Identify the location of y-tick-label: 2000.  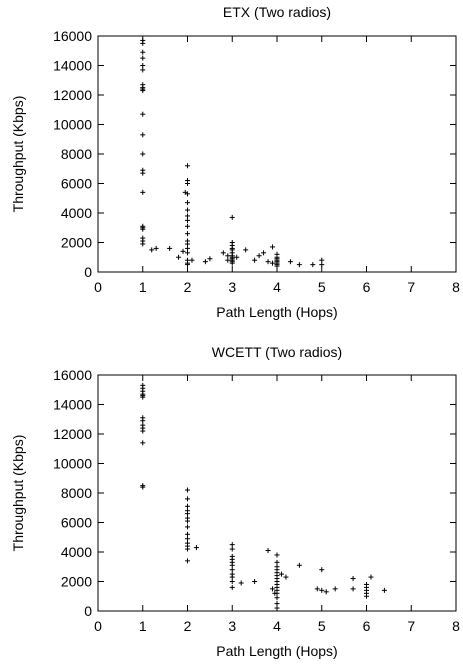
(76, 243).